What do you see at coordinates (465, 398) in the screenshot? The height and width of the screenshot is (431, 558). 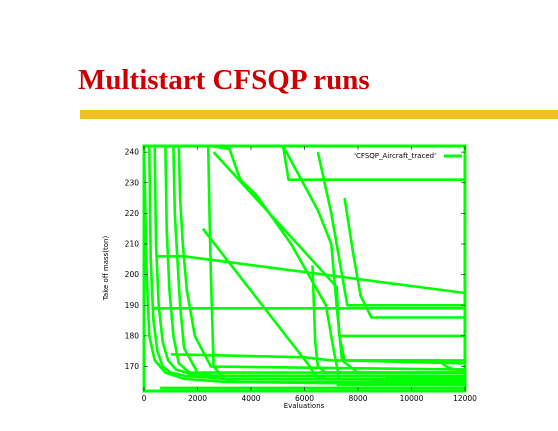 I see `x-tick-label: 12000` at bounding box center [465, 398].